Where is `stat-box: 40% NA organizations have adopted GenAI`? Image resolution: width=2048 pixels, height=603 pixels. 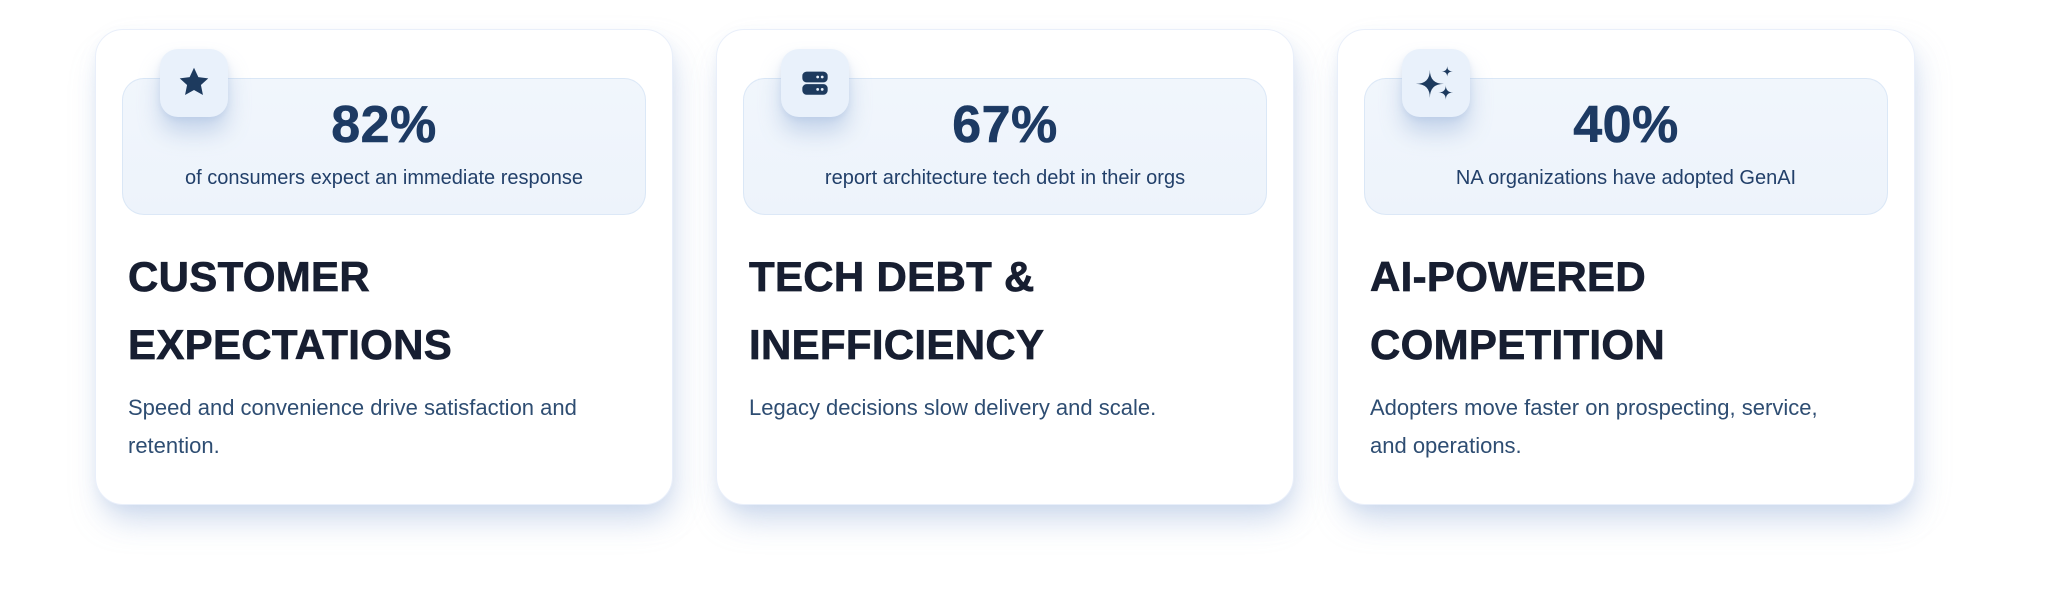
stat-box: 40% NA organizations have adopted GenAI is located at coordinates (1626, 132).